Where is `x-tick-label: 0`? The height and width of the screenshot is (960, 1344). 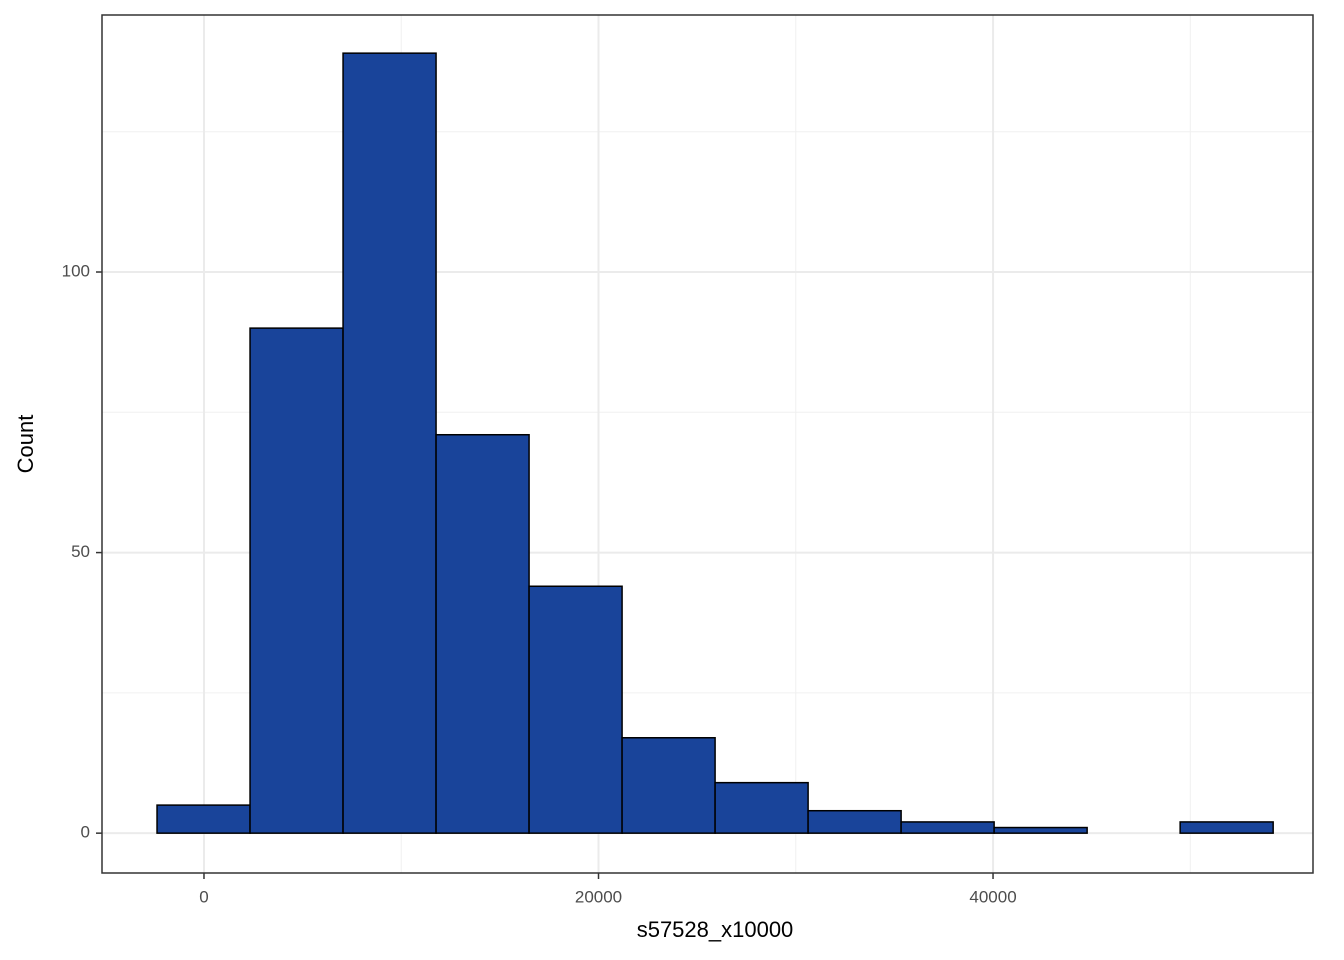 x-tick-label: 0 is located at coordinates (203, 896).